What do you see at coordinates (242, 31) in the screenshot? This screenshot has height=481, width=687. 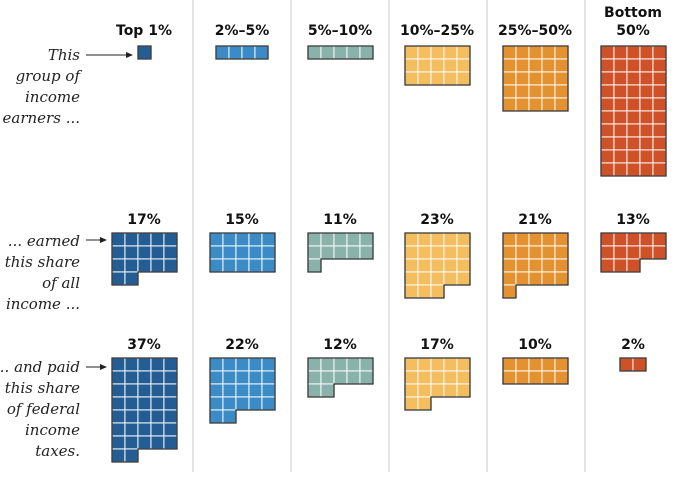 I see `group-header: 2%–5%` at bounding box center [242, 31].